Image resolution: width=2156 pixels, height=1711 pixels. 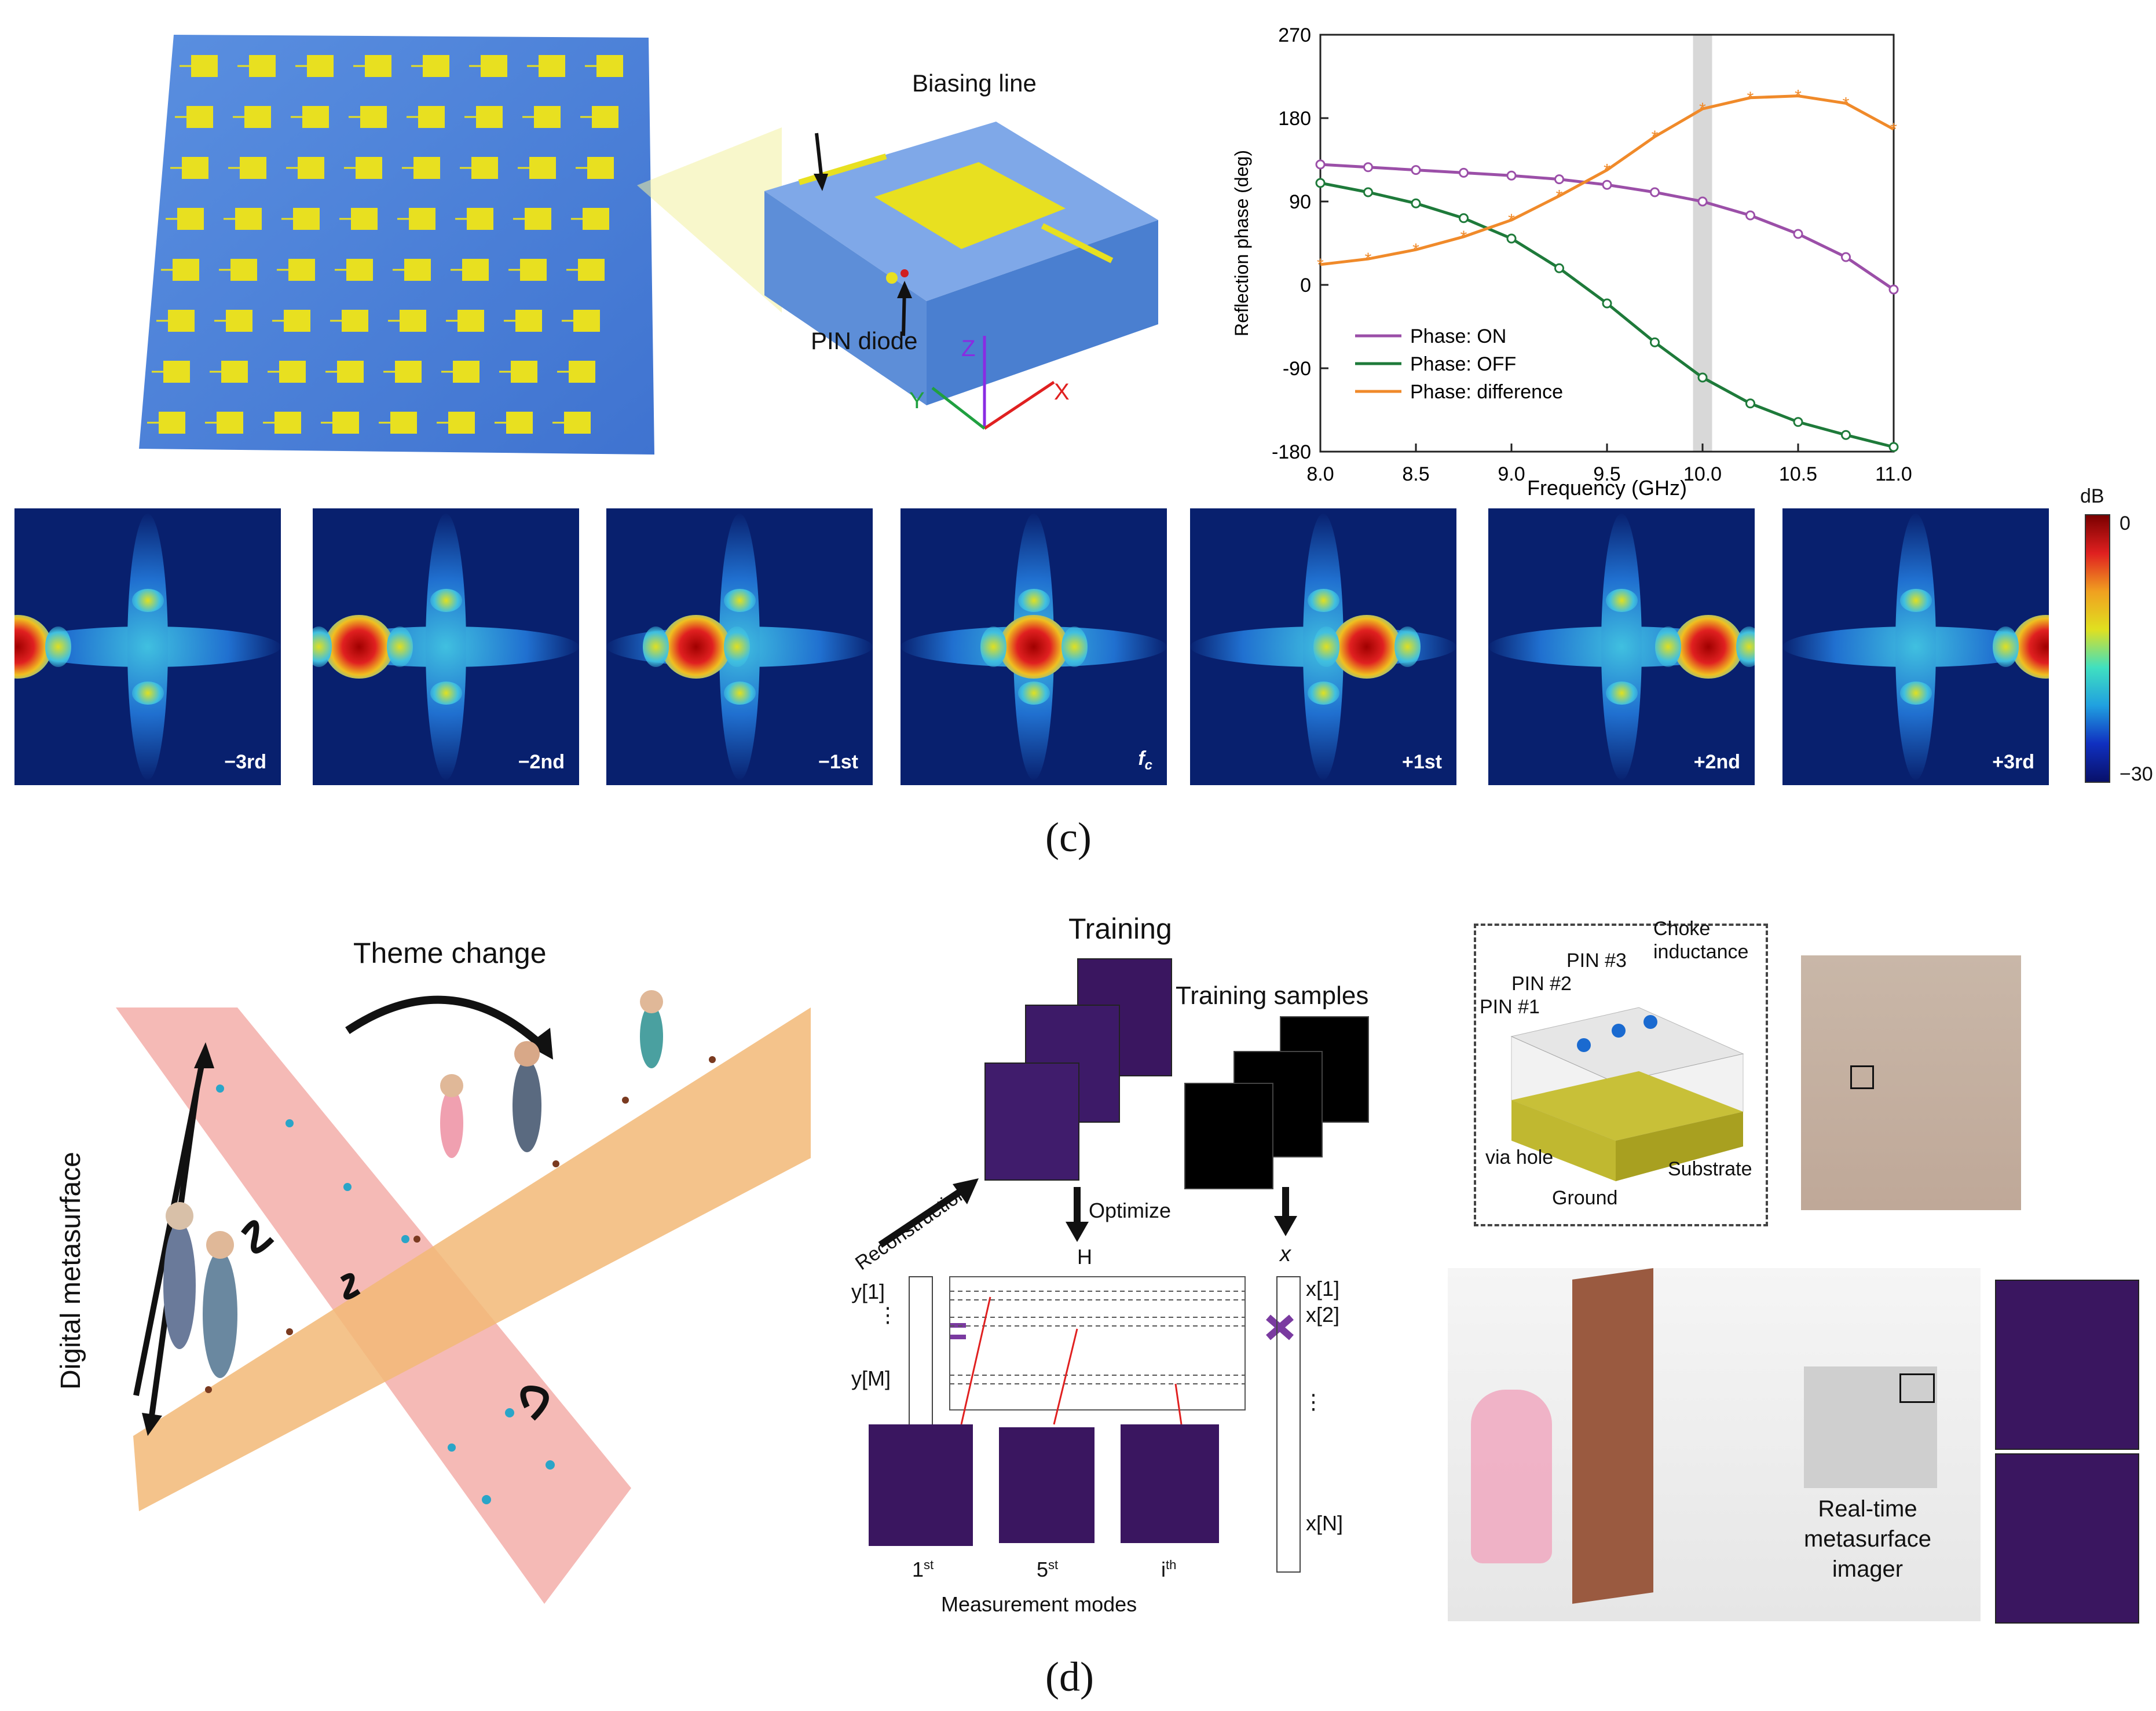 I want to click on imager-label: Real-time metasurface imager, so click(x=1868, y=1539).